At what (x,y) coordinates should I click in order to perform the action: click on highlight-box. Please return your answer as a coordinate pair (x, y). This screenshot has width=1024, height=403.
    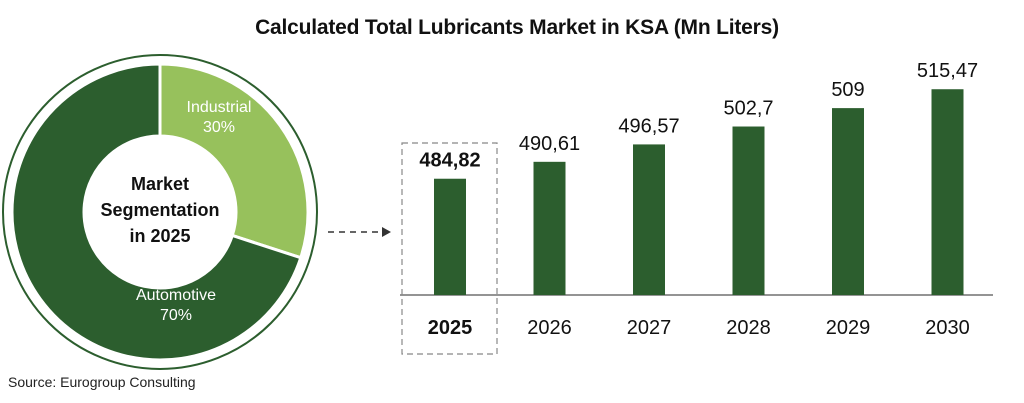
    Looking at the image, I should click on (449, 248).